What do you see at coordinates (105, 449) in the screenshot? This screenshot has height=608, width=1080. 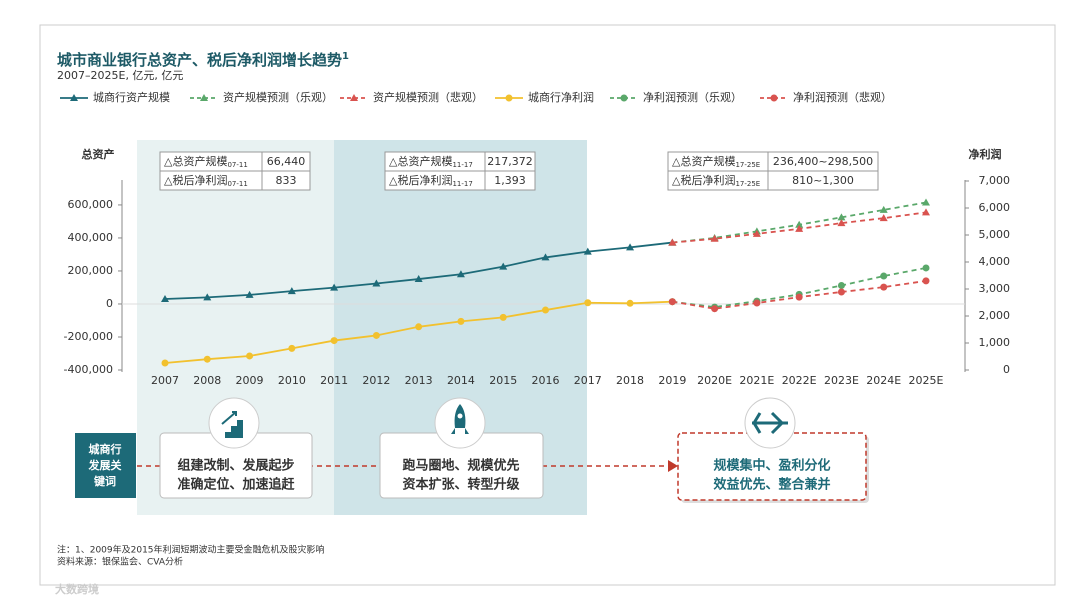 I see `keyword-text: 城商行` at bounding box center [105, 449].